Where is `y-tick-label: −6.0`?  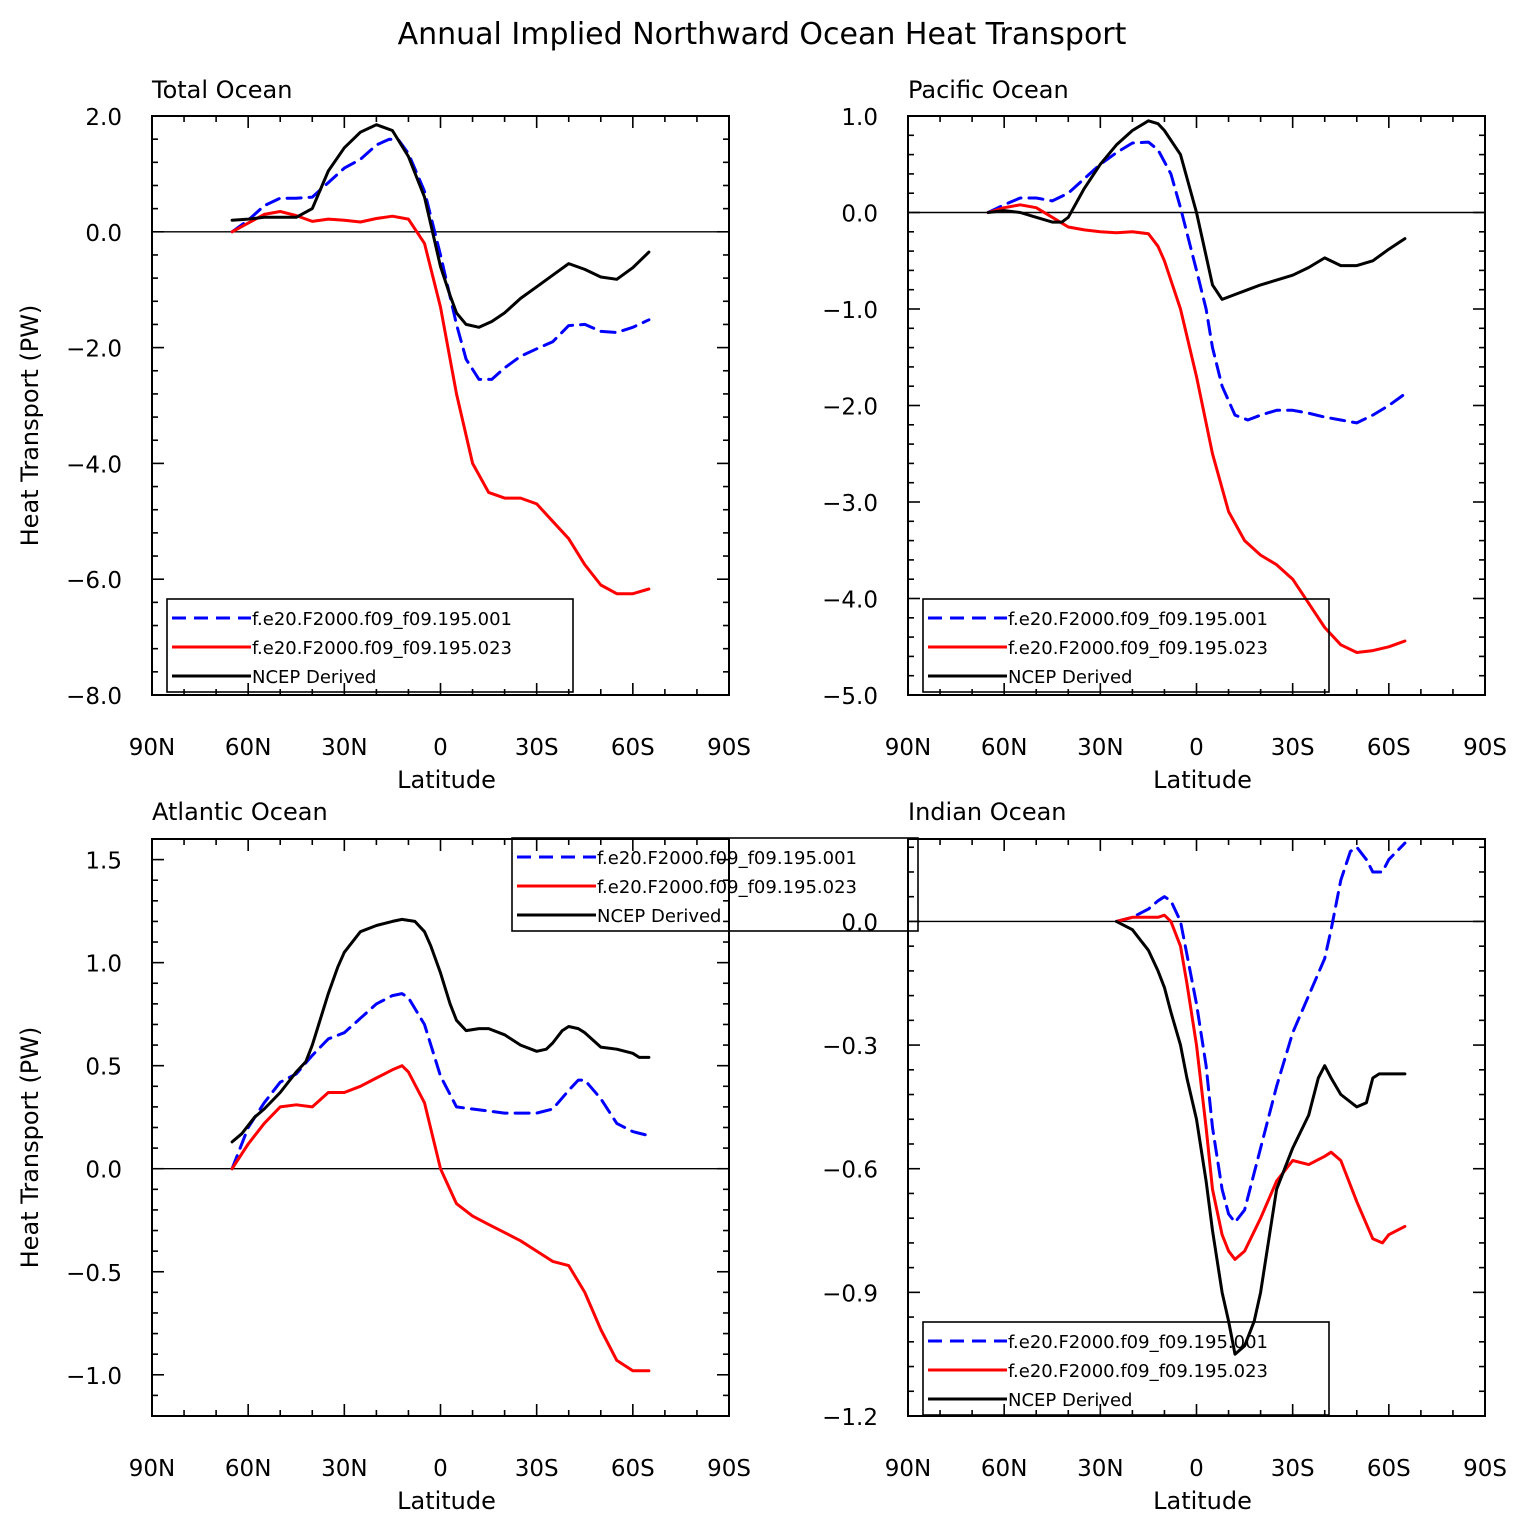
y-tick-label: −6.0 is located at coordinates (94, 581).